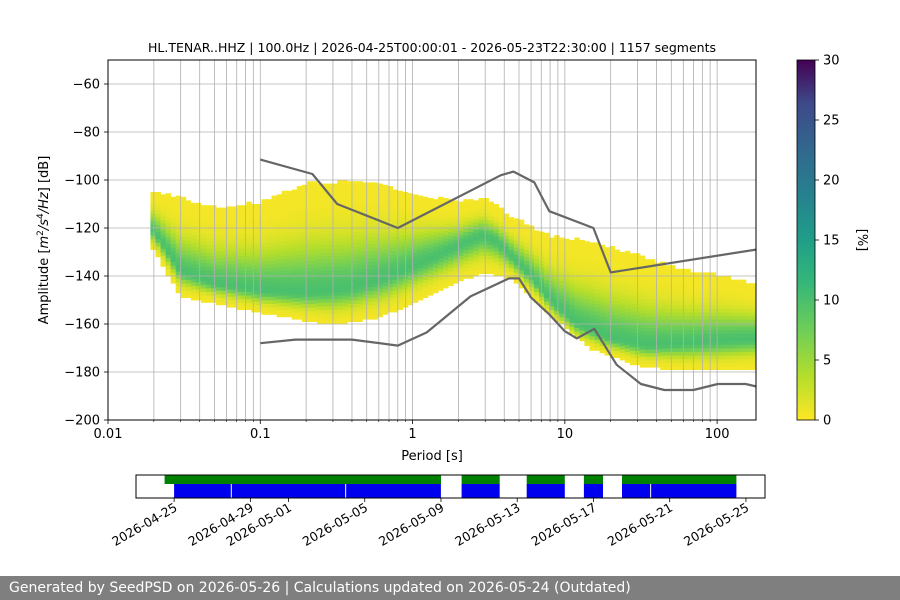 The width and height of the screenshot is (900, 600). Describe the element at coordinates (450, 486) in the screenshot. I see `timeline-frame` at that location.